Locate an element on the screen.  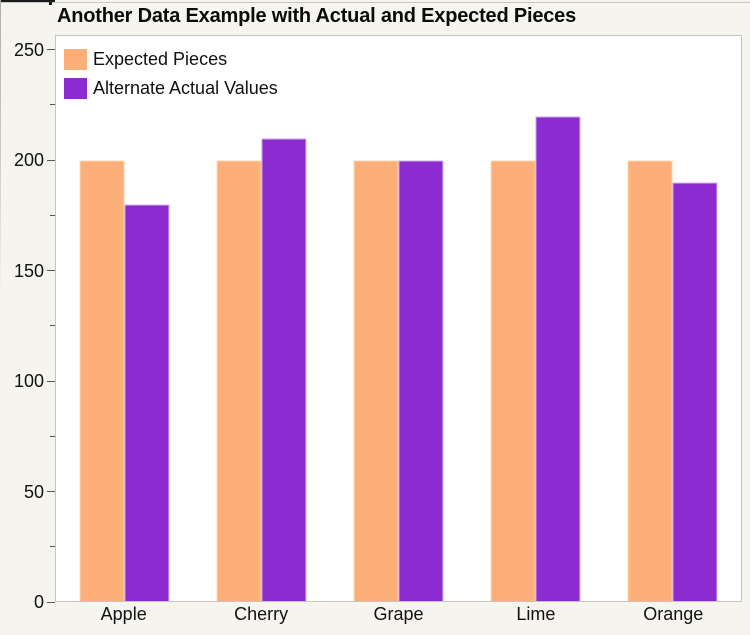
x-tick-label-cherry: Cherry is located at coordinates (261, 614).